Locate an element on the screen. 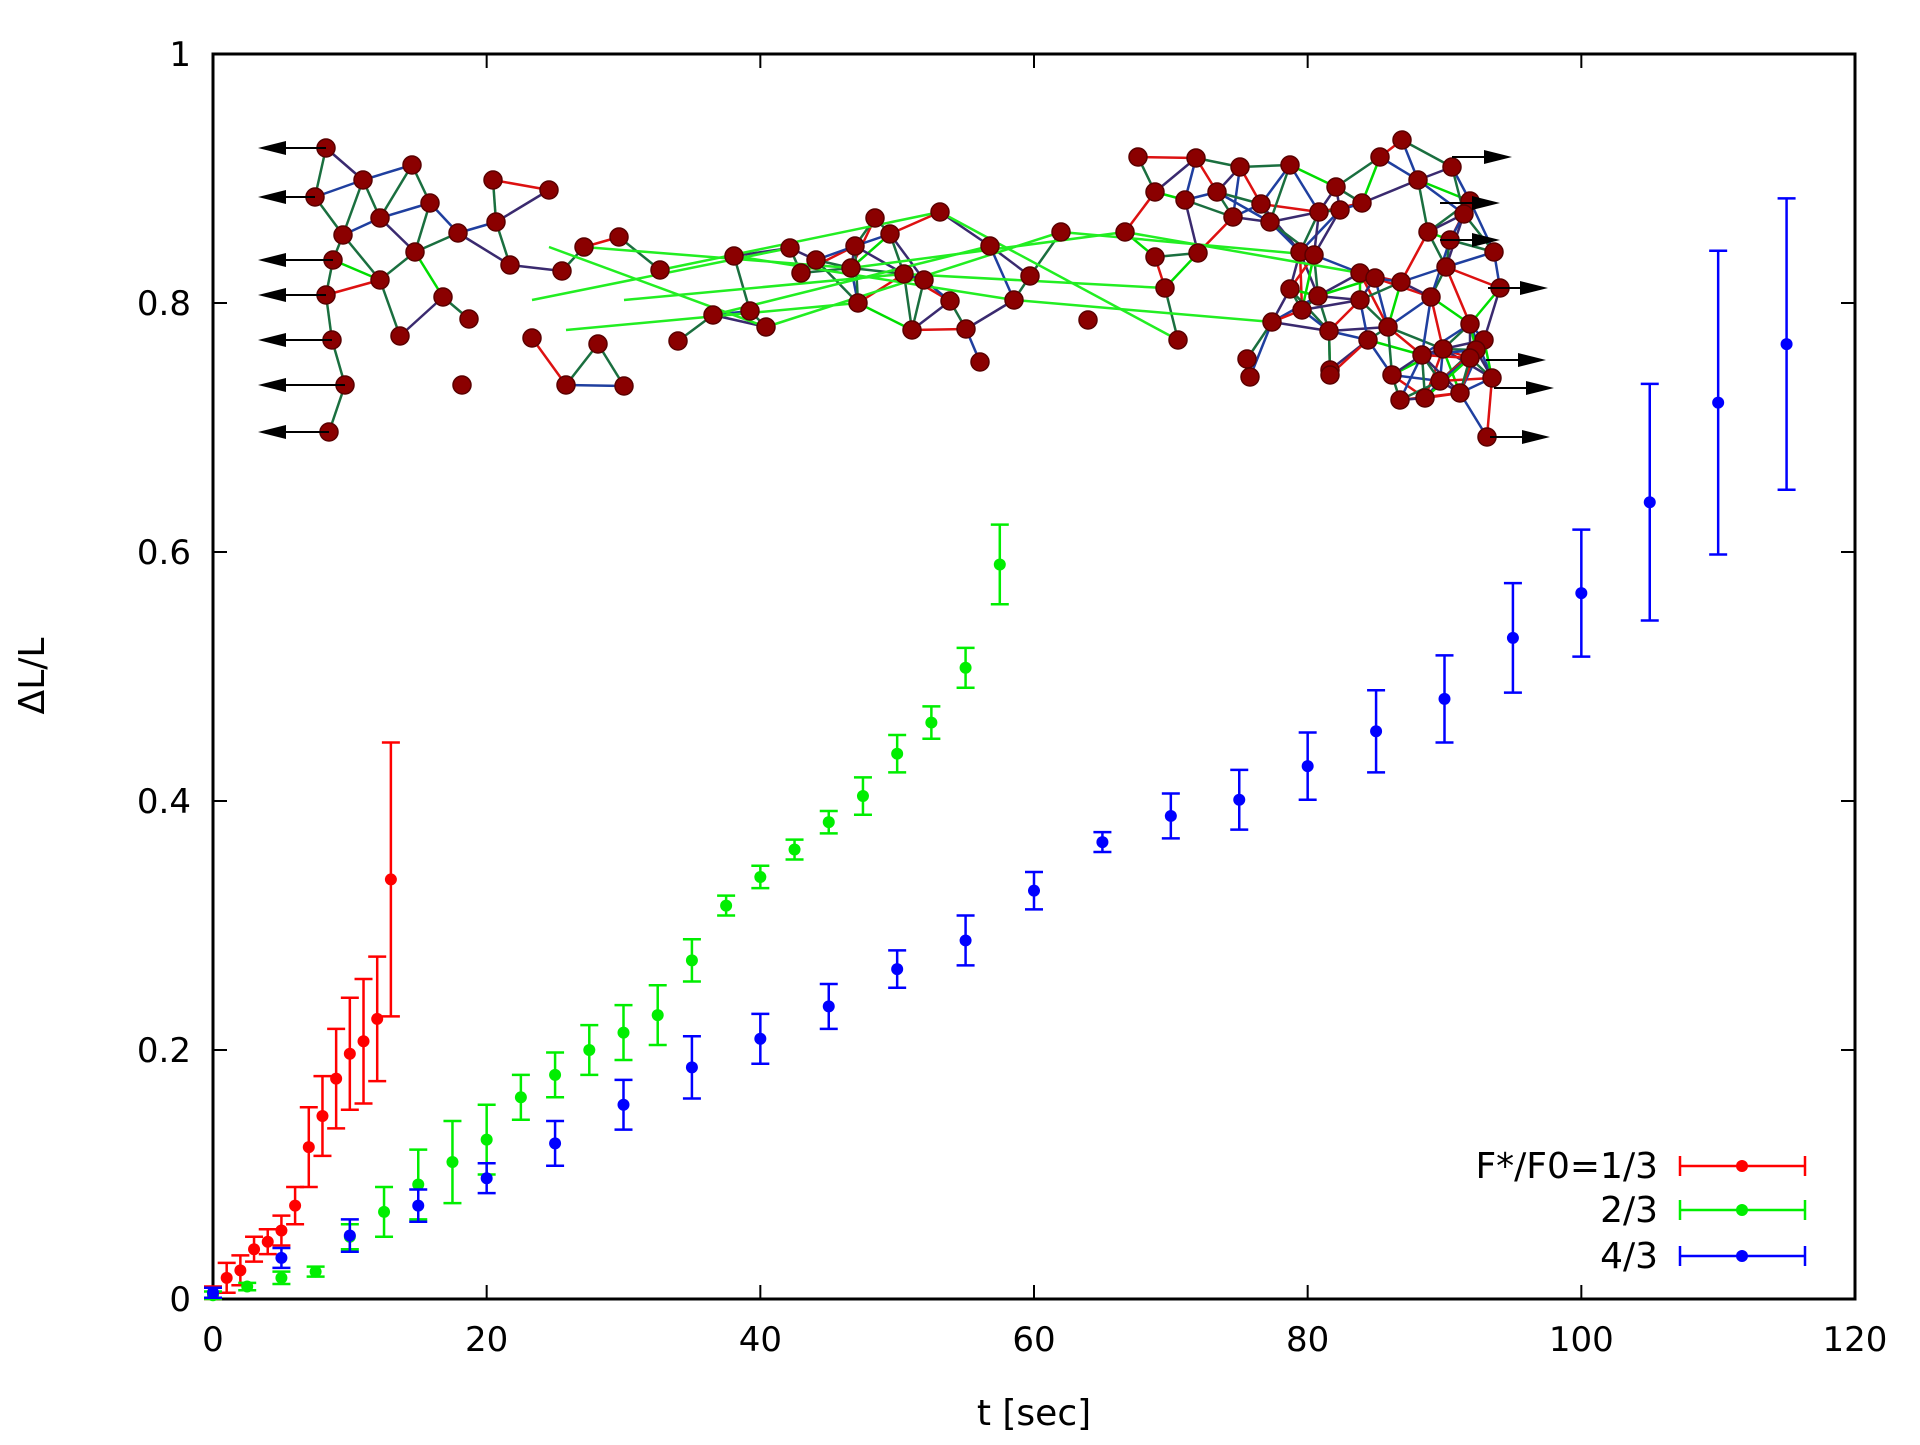  x-tick-label: 120 is located at coordinates (1855, 1340).